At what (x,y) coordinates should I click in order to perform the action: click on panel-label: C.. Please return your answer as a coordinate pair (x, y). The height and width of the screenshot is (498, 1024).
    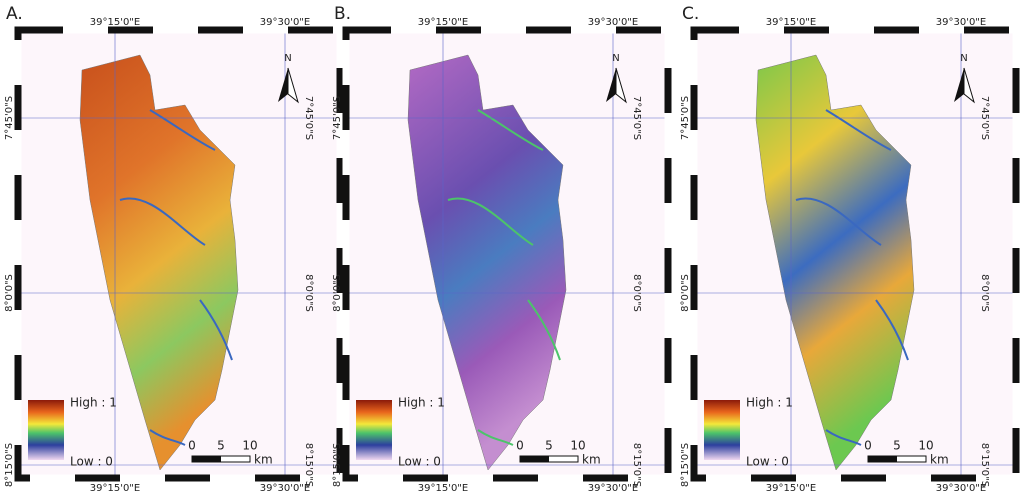
    Looking at the image, I should click on (690, 14).